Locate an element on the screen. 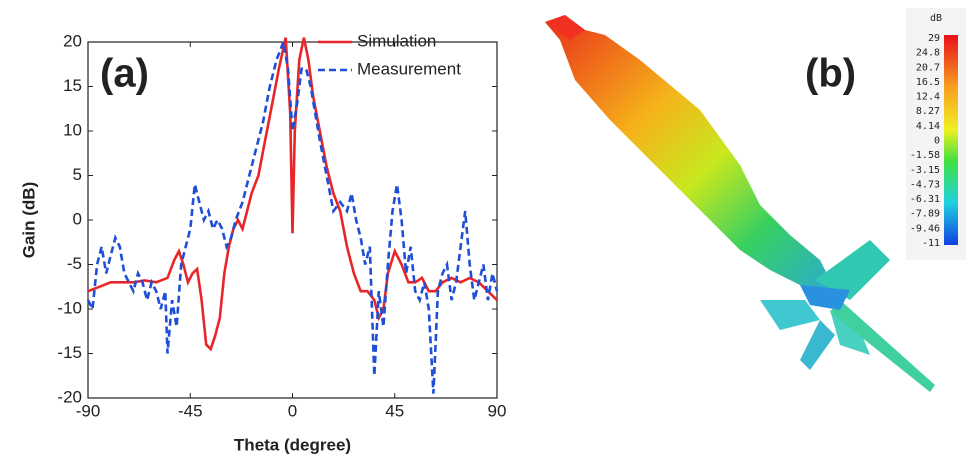 The height and width of the screenshot is (458, 966). colorbar-tick-label: -4.73 is located at coordinates (925, 184).